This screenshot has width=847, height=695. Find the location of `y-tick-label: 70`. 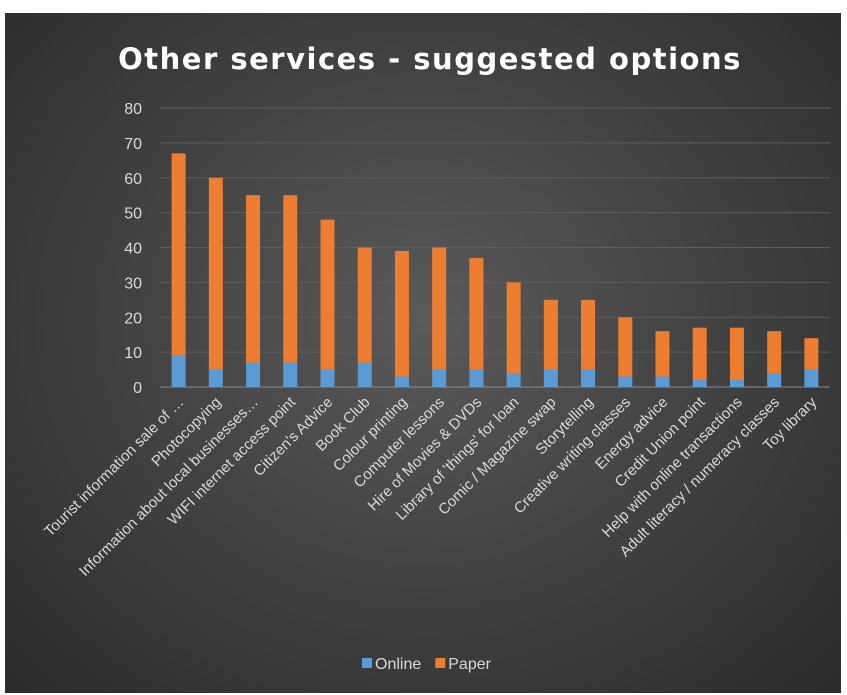

y-tick-label: 70 is located at coordinates (133, 144).